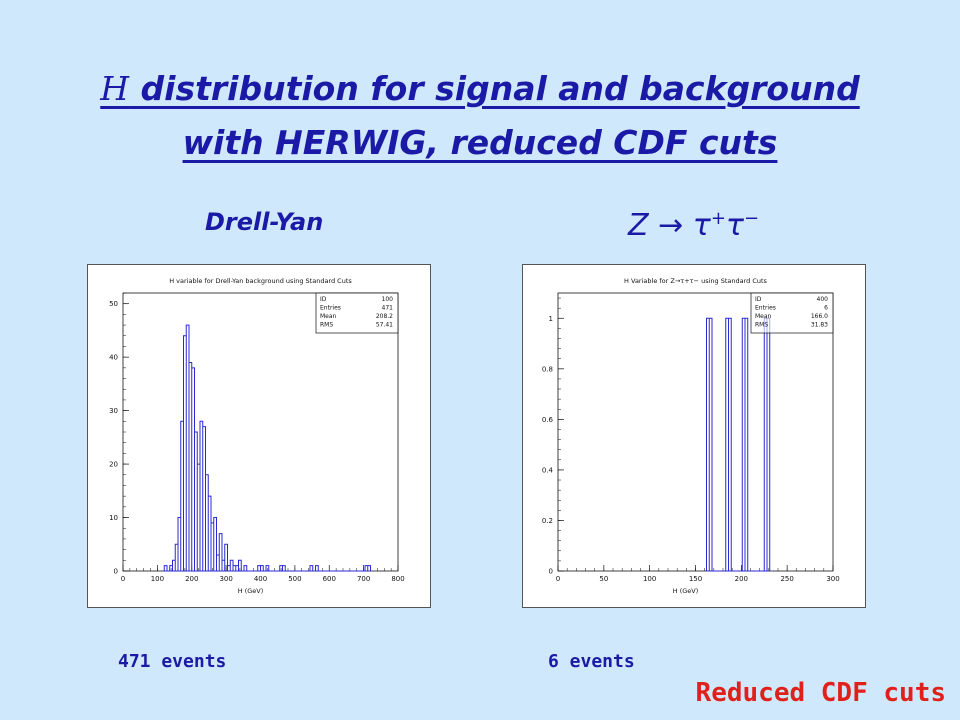 This screenshot has width=960, height=720. What do you see at coordinates (397, 579) in the screenshot?
I see `x-tick-label: 800` at bounding box center [397, 579].